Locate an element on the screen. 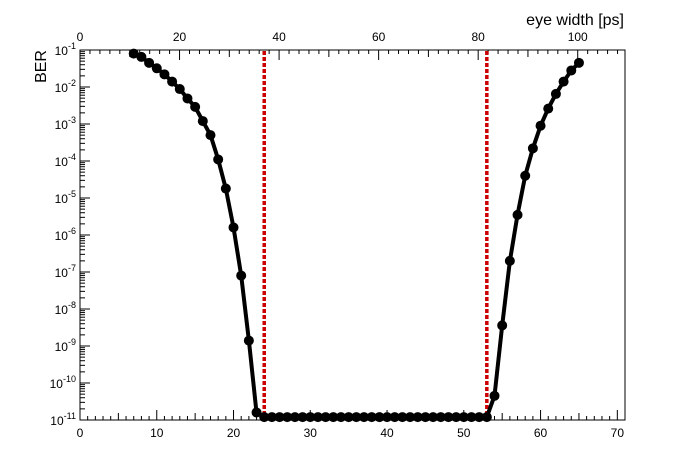  y-tick-label: 10⁻⁵ is located at coordinates (65, 197).